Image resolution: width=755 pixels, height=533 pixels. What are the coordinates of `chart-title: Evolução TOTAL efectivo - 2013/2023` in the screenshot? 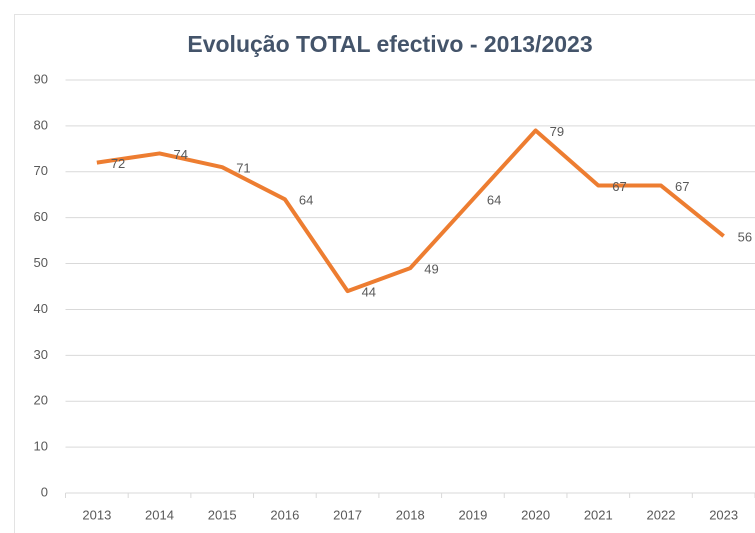 It's located at (389, 44).